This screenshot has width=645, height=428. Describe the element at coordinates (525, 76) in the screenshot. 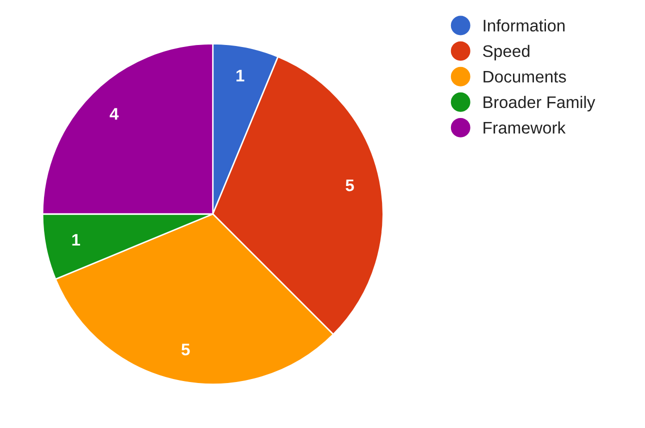

I see `legend-label: Documents` at that location.